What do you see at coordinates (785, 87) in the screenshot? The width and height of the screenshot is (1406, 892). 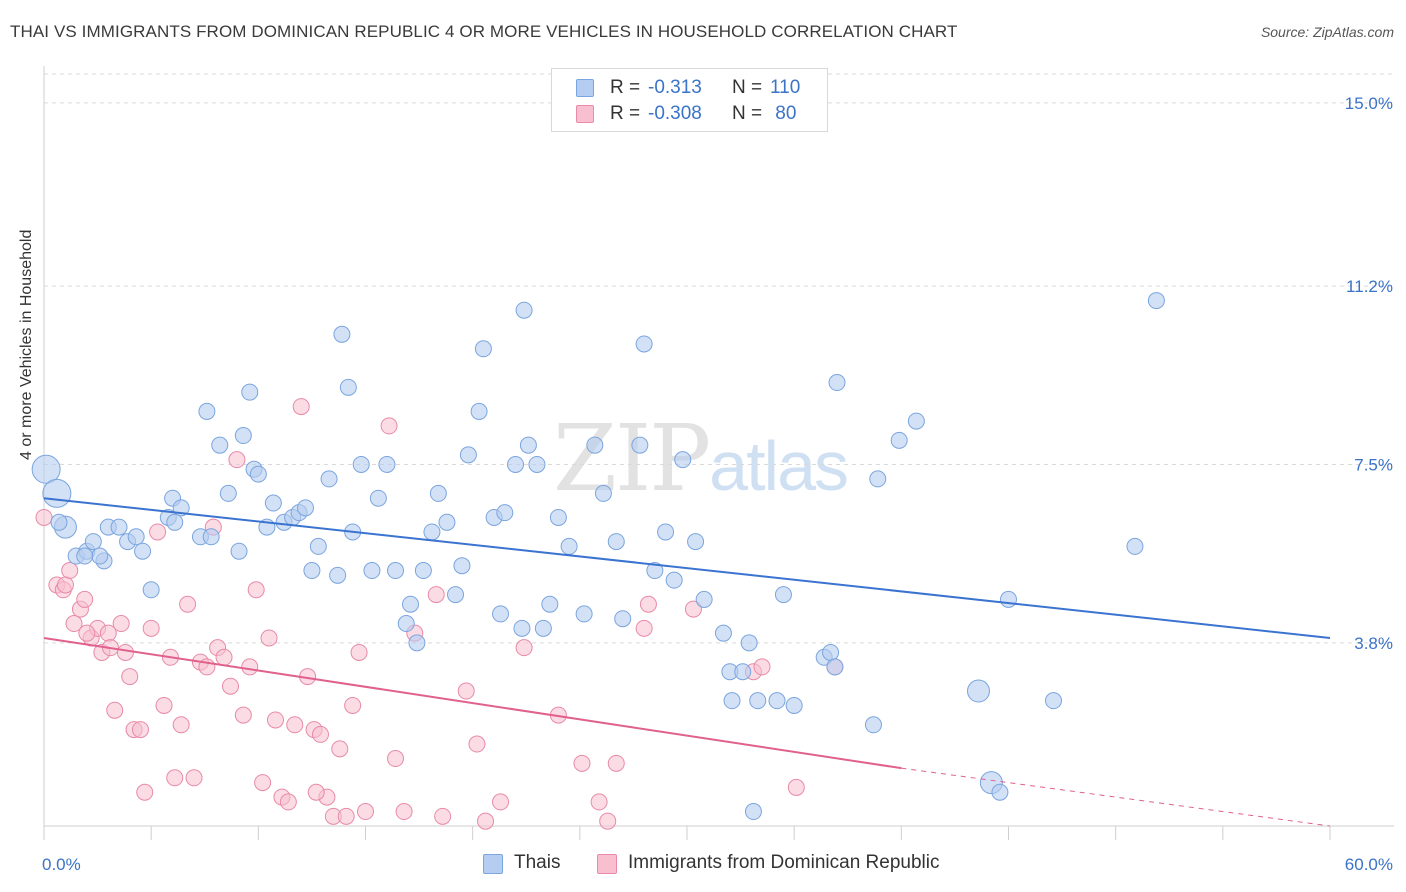 I see `legend-n-value: 110` at bounding box center [785, 87].